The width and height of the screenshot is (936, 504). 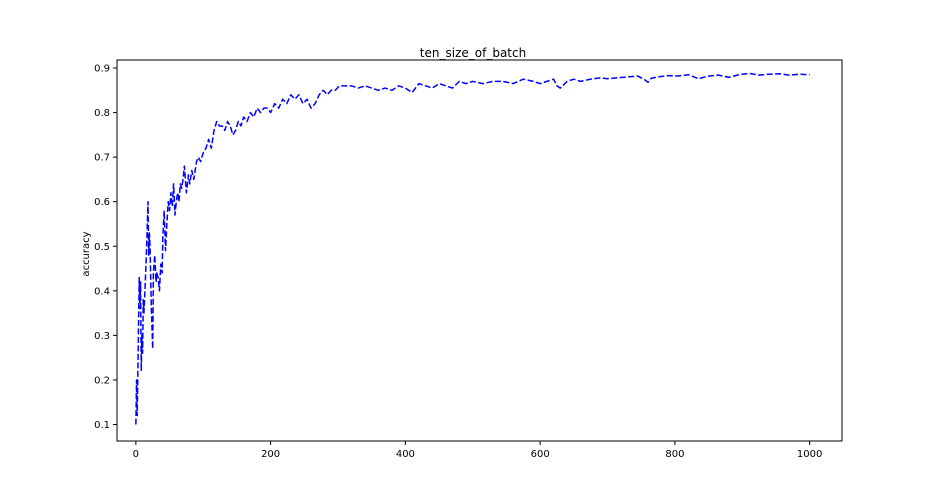 What do you see at coordinates (102, 380) in the screenshot?
I see `y-tick-label: 0.2` at bounding box center [102, 380].